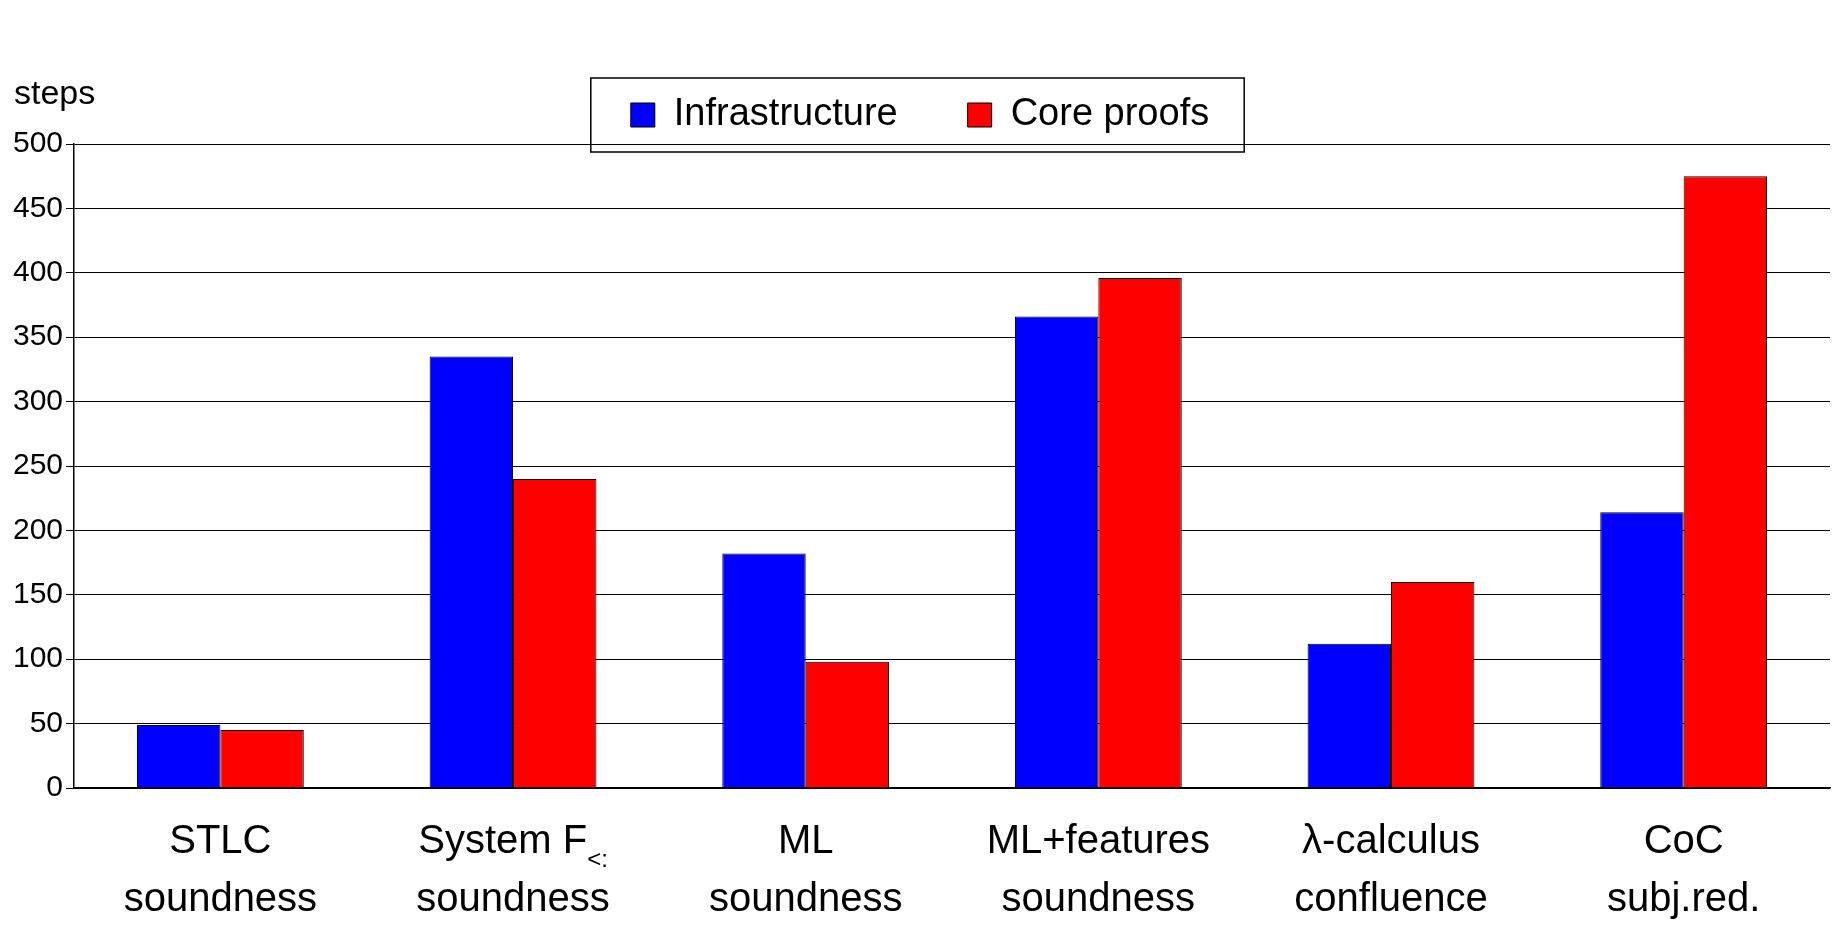 The width and height of the screenshot is (1834, 938). Describe the element at coordinates (38, 657) in the screenshot. I see `y-tick-label: 100` at that location.